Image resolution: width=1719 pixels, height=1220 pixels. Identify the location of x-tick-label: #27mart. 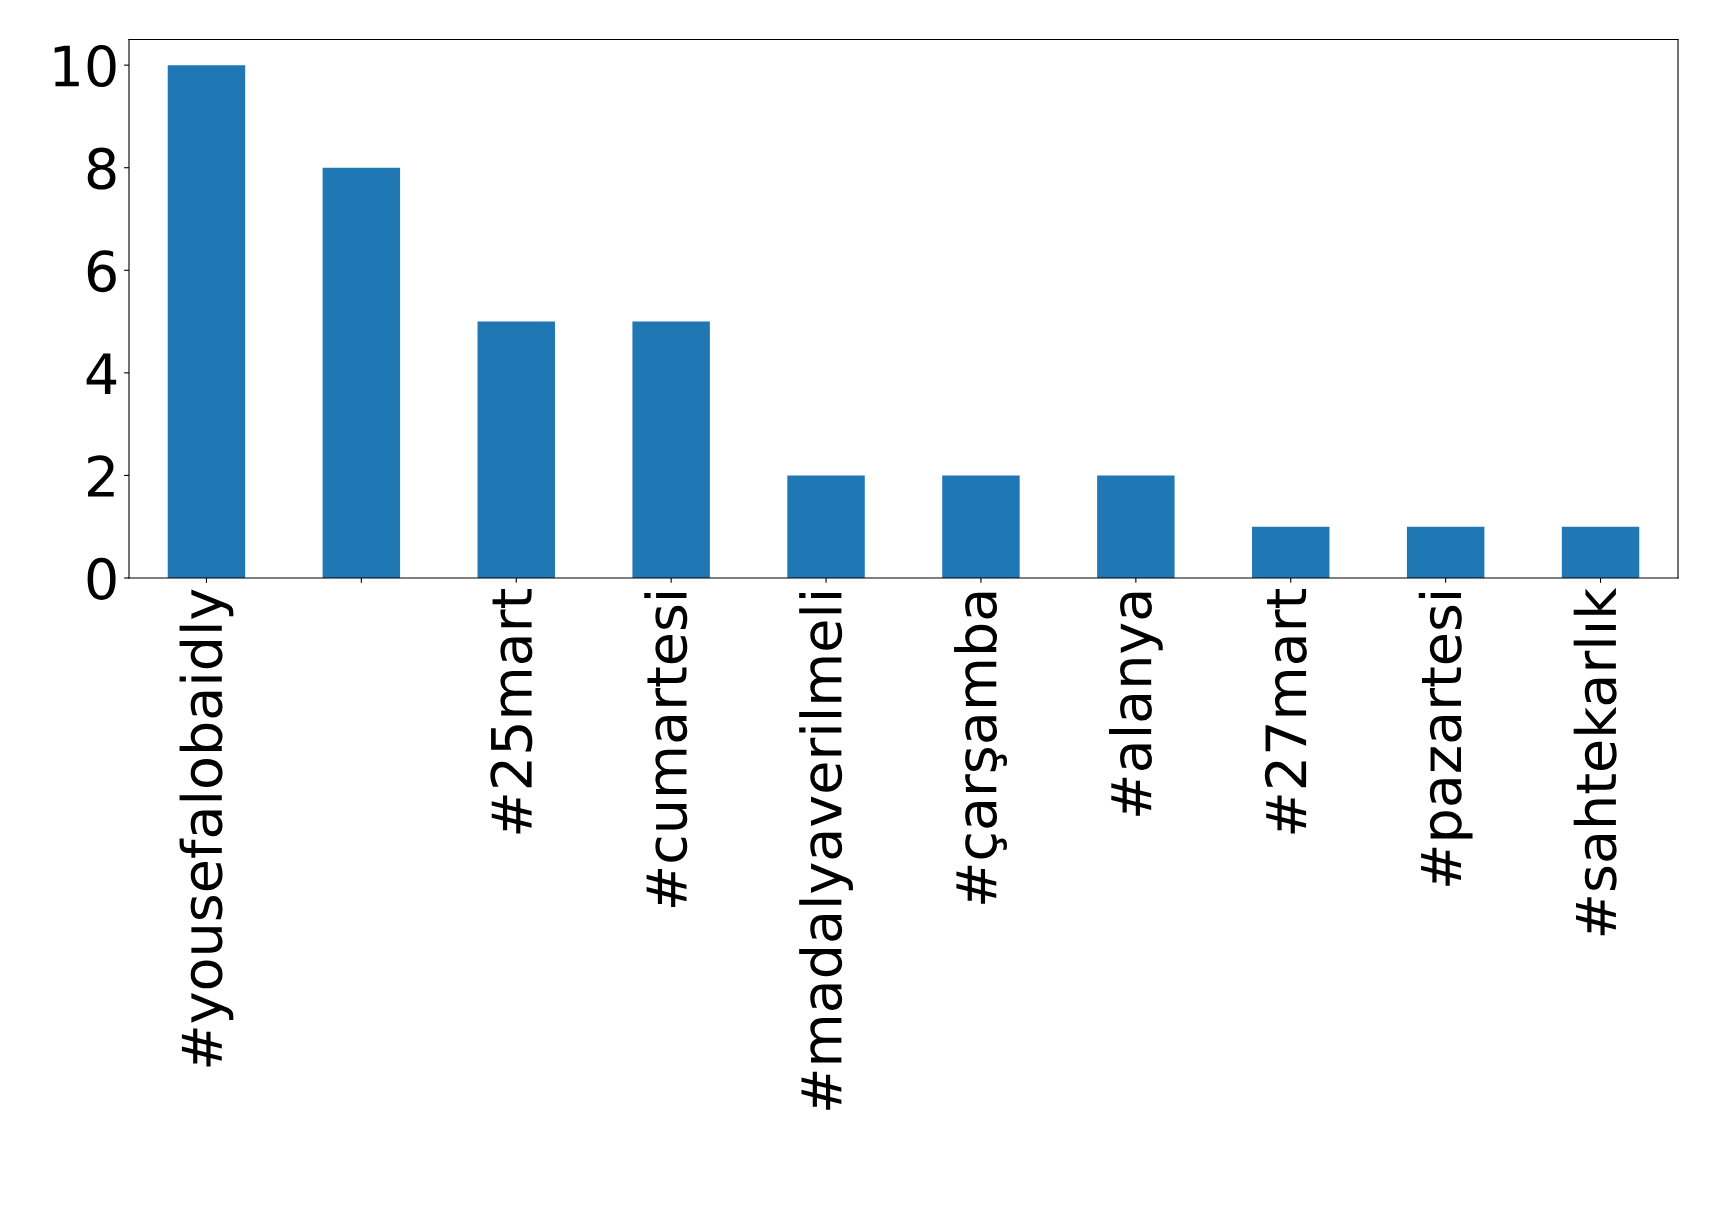
(1285, 711).